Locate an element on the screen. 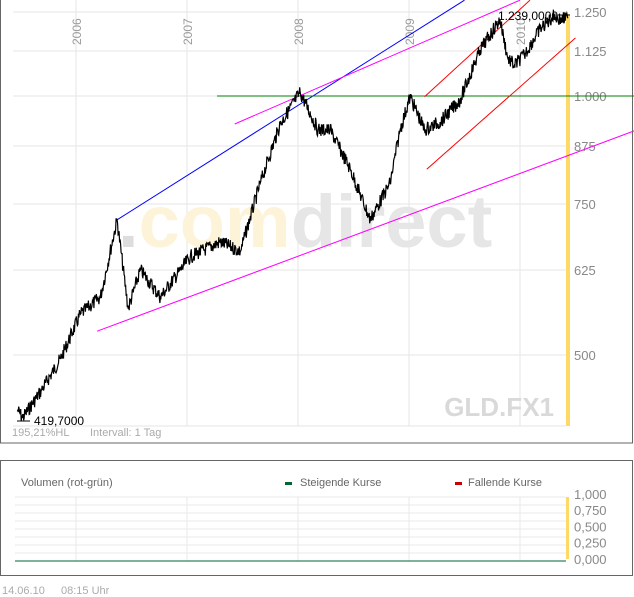 The height and width of the screenshot is (597, 634). volume-grid is located at coordinates (290, 529).